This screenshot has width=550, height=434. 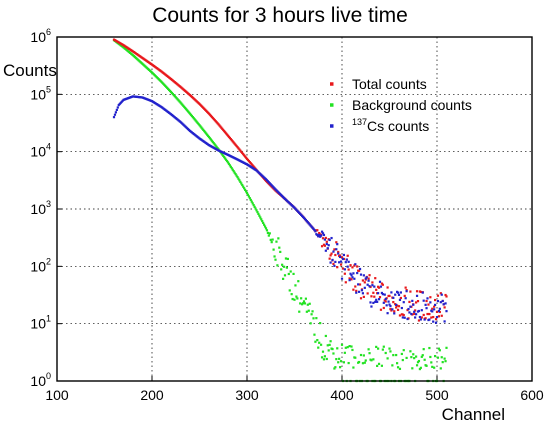 I want to click on y-axis-label: Counts, so click(x=30, y=70).